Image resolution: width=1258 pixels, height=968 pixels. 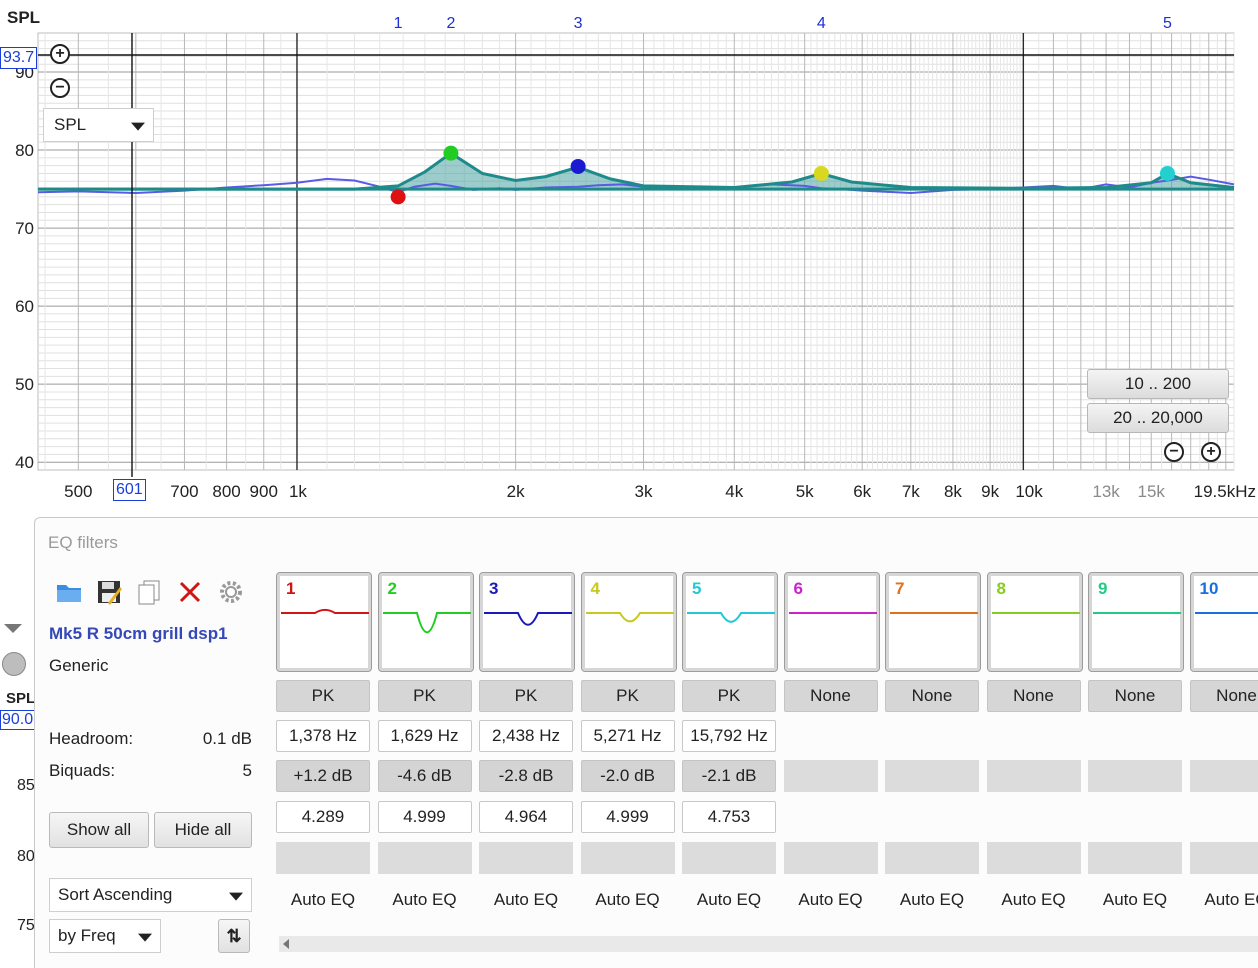 I want to click on measurement-select-value: SPL, so click(x=70, y=125).